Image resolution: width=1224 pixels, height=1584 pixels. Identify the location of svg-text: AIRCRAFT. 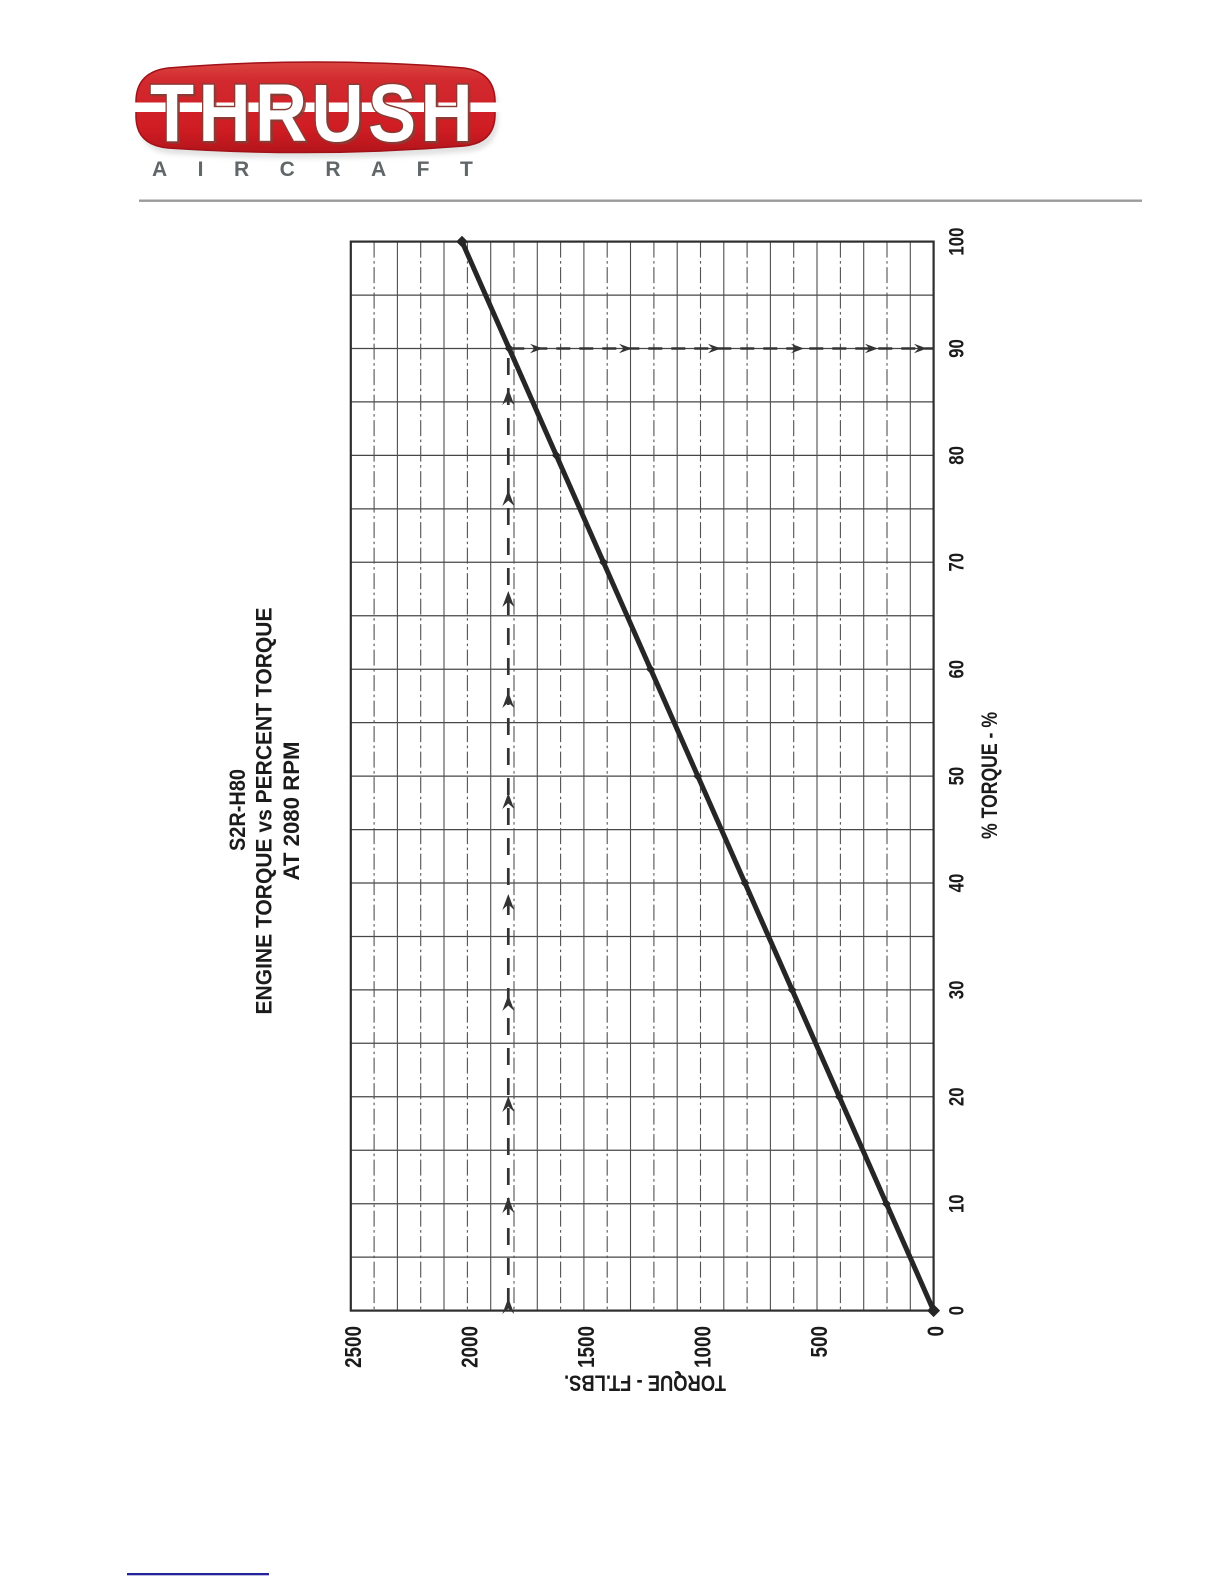
(327, 169).